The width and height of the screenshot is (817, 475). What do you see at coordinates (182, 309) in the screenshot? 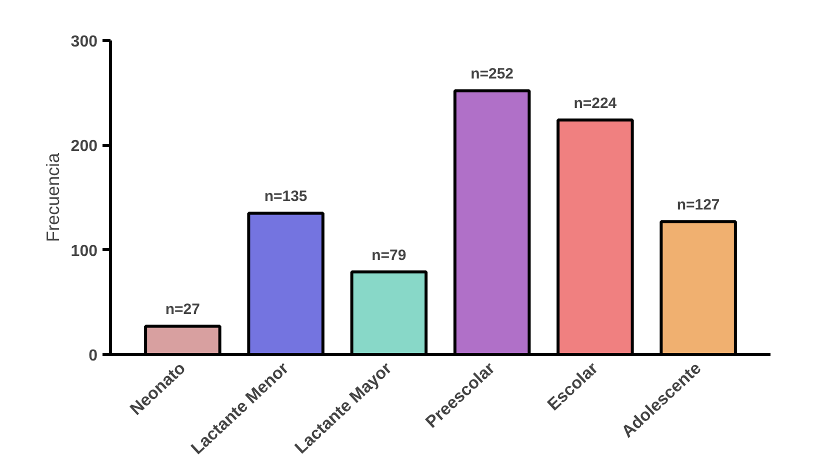
I see `data-label: n=27` at bounding box center [182, 309].